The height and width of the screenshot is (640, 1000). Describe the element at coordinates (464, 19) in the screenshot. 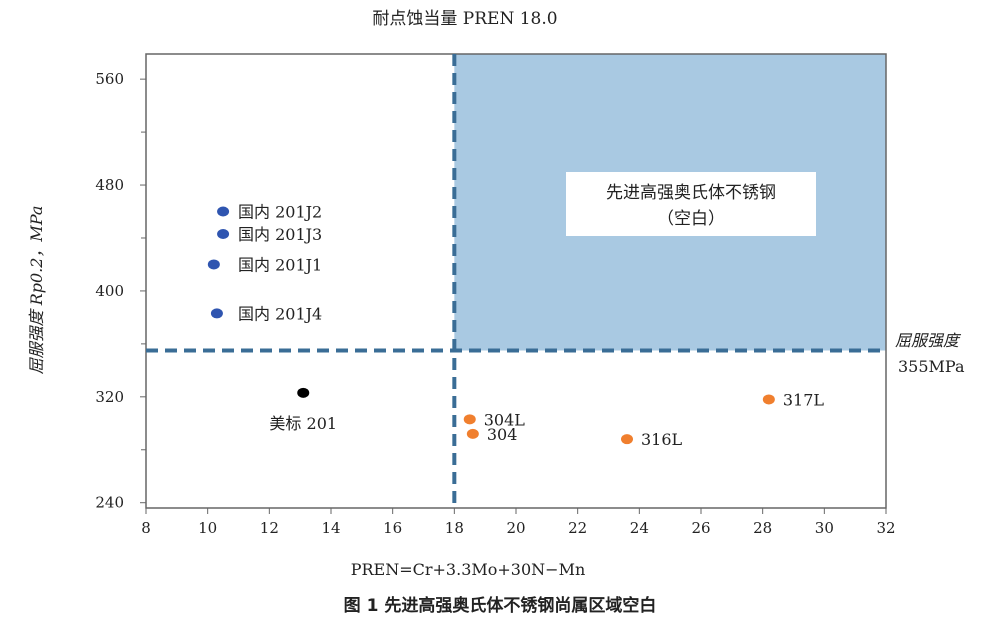

I see `chart-title: 耐点蚀当量 PREN 18.0` at that location.